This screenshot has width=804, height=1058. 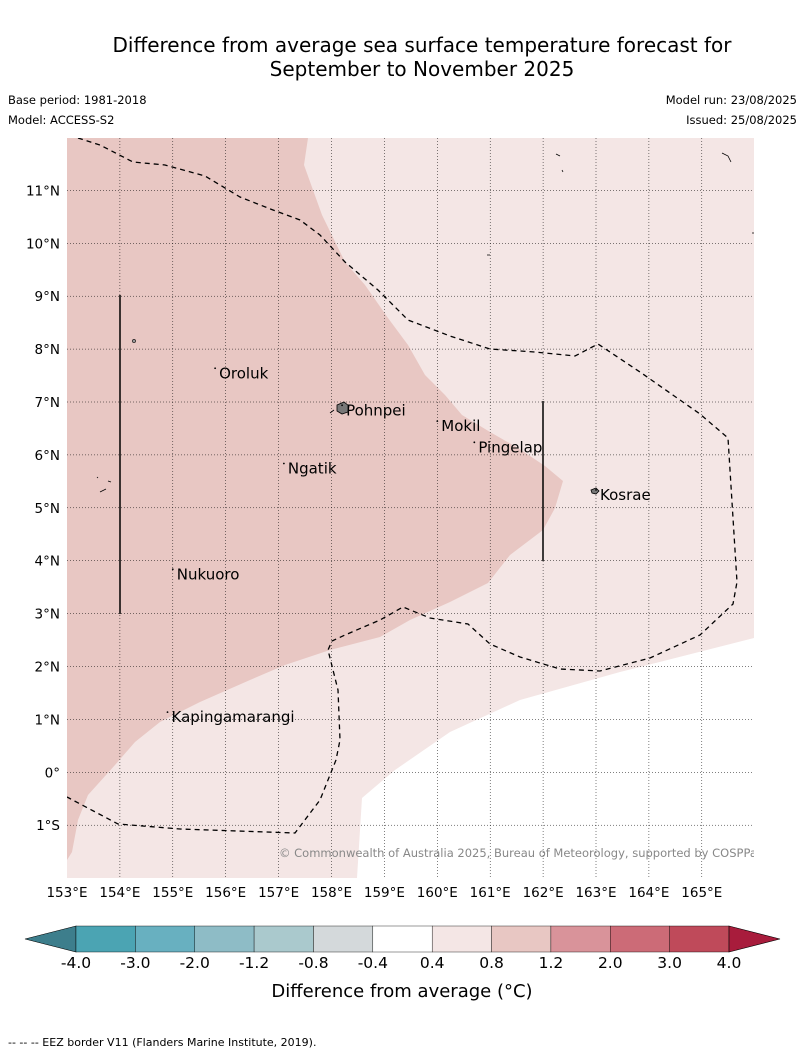 What do you see at coordinates (61, 120) in the screenshot?
I see `model-name: Model: ACCESS-S2` at bounding box center [61, 120].